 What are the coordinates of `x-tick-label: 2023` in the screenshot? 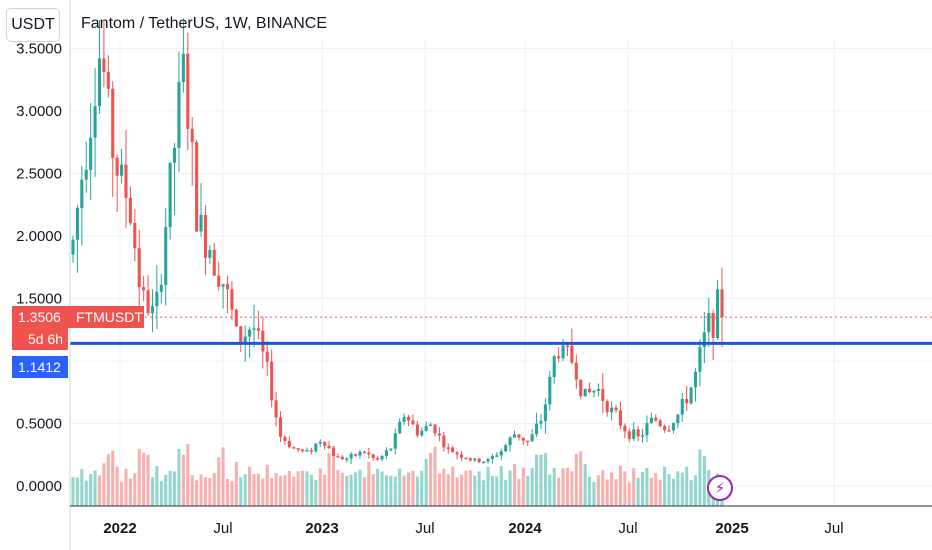 It's located at (321, 528).